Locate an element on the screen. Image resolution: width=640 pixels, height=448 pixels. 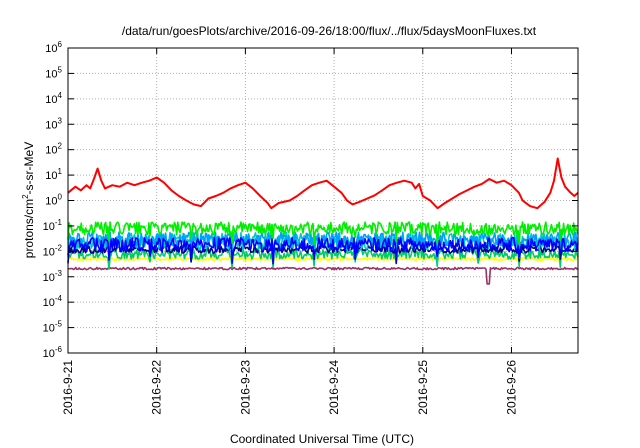
x-tick-label: 2016-9-23 is located at coordinates (245, 387).